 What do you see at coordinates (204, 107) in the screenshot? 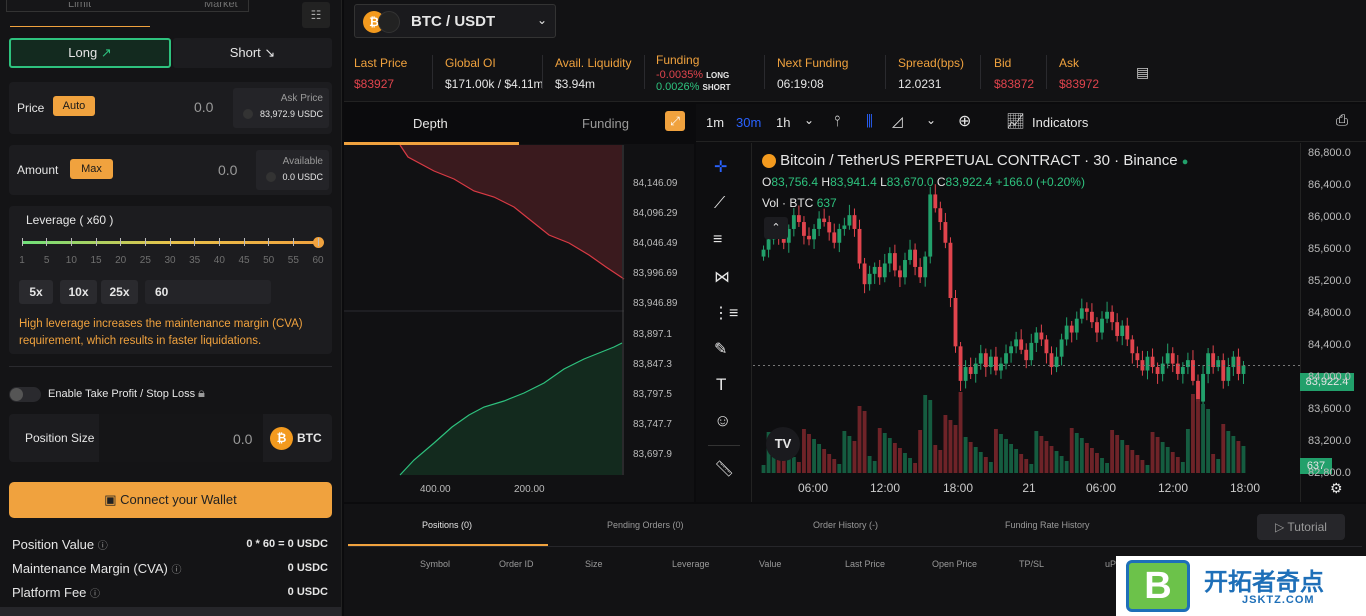
I see `price-input: 0.0` at bounding box center [204, 107].